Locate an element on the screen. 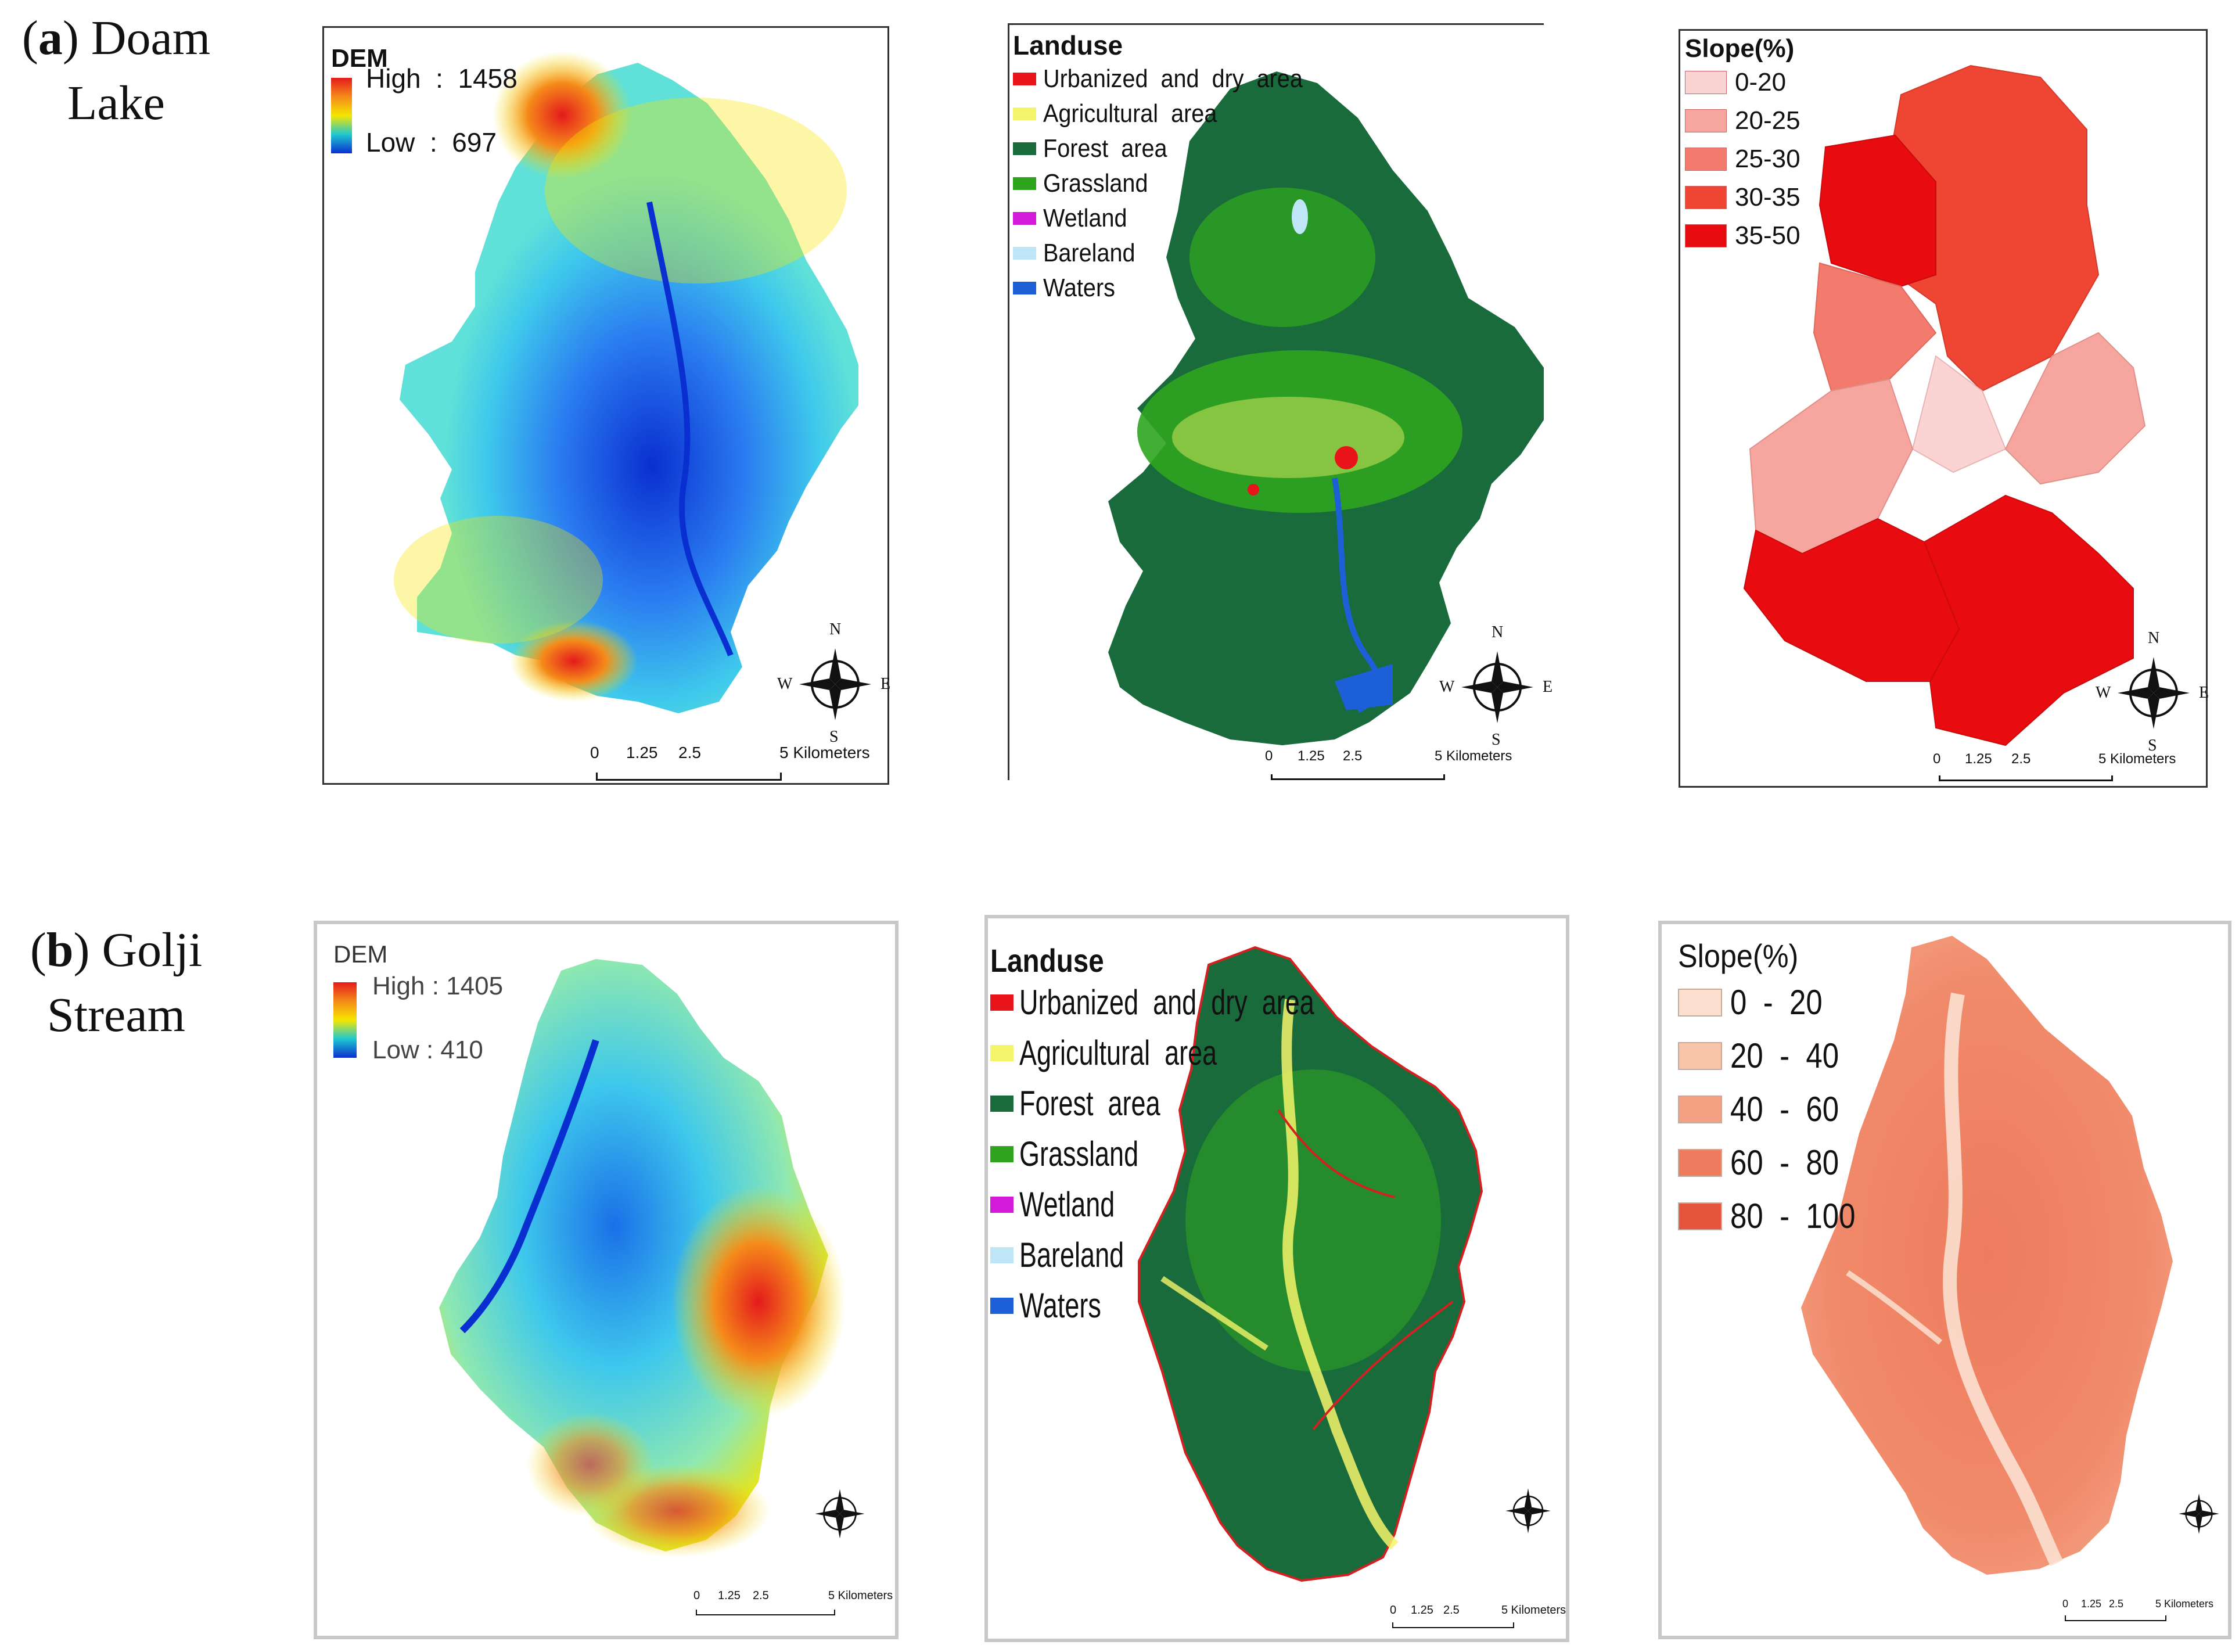 This screenshot has height=1652, width=2239. slope-legend-item: 40 - 60 is located at coordinates (1768, 1109).